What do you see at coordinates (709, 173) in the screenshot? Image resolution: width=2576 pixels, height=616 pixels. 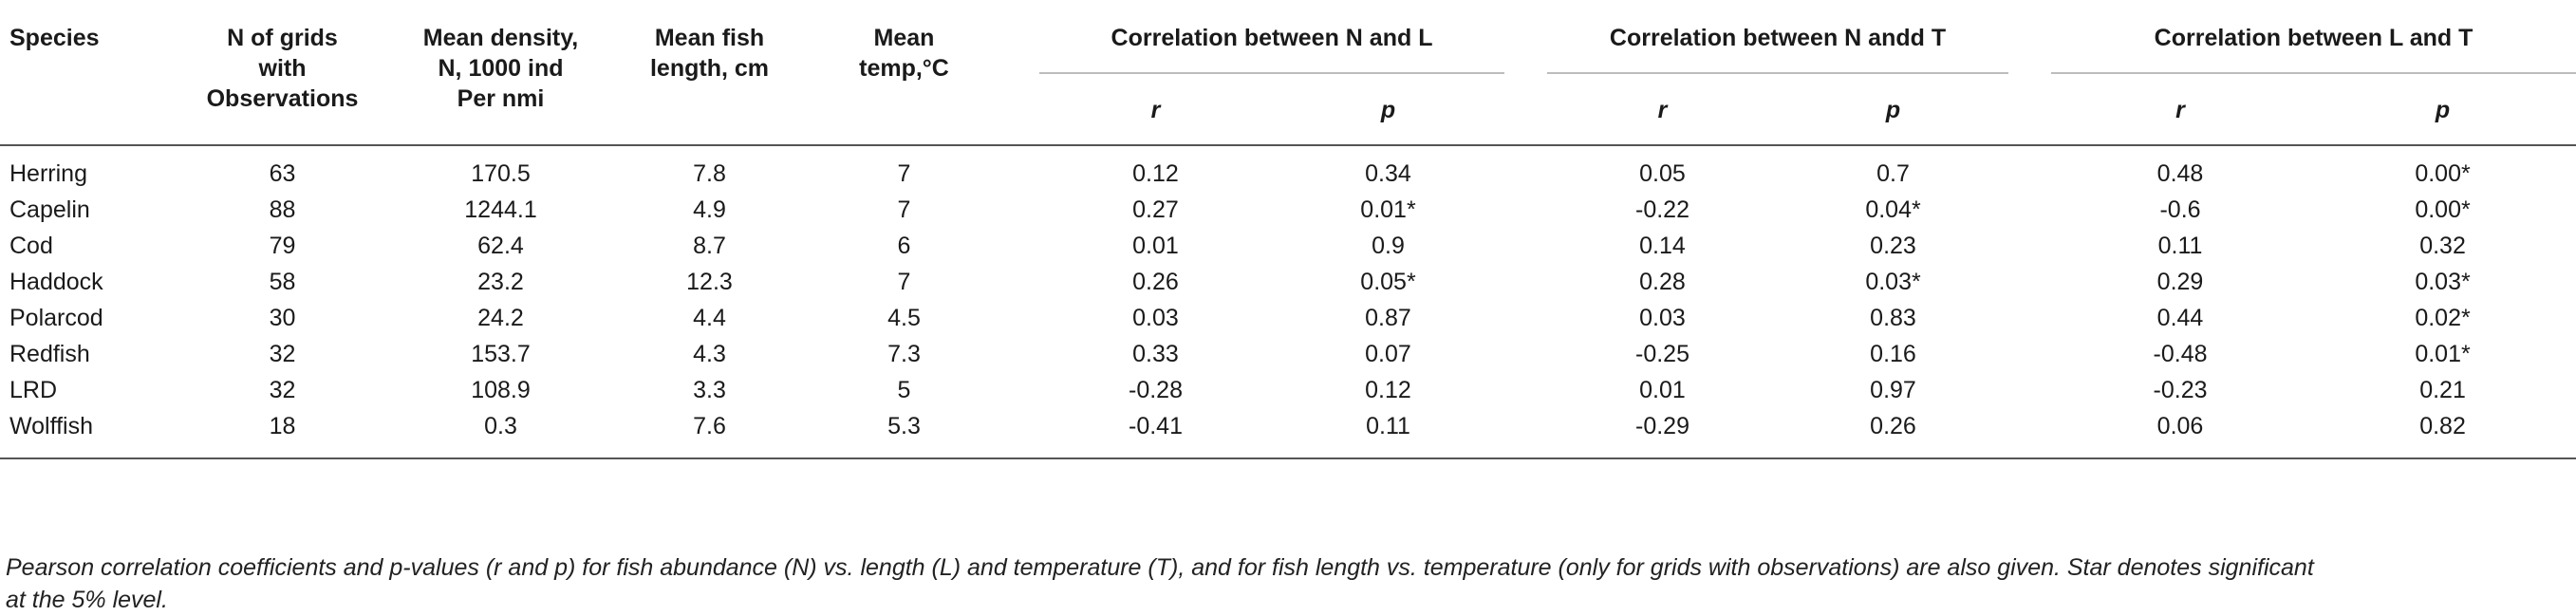 I see `cell-mean-length: 7.8` at bounding box center [709, 173].